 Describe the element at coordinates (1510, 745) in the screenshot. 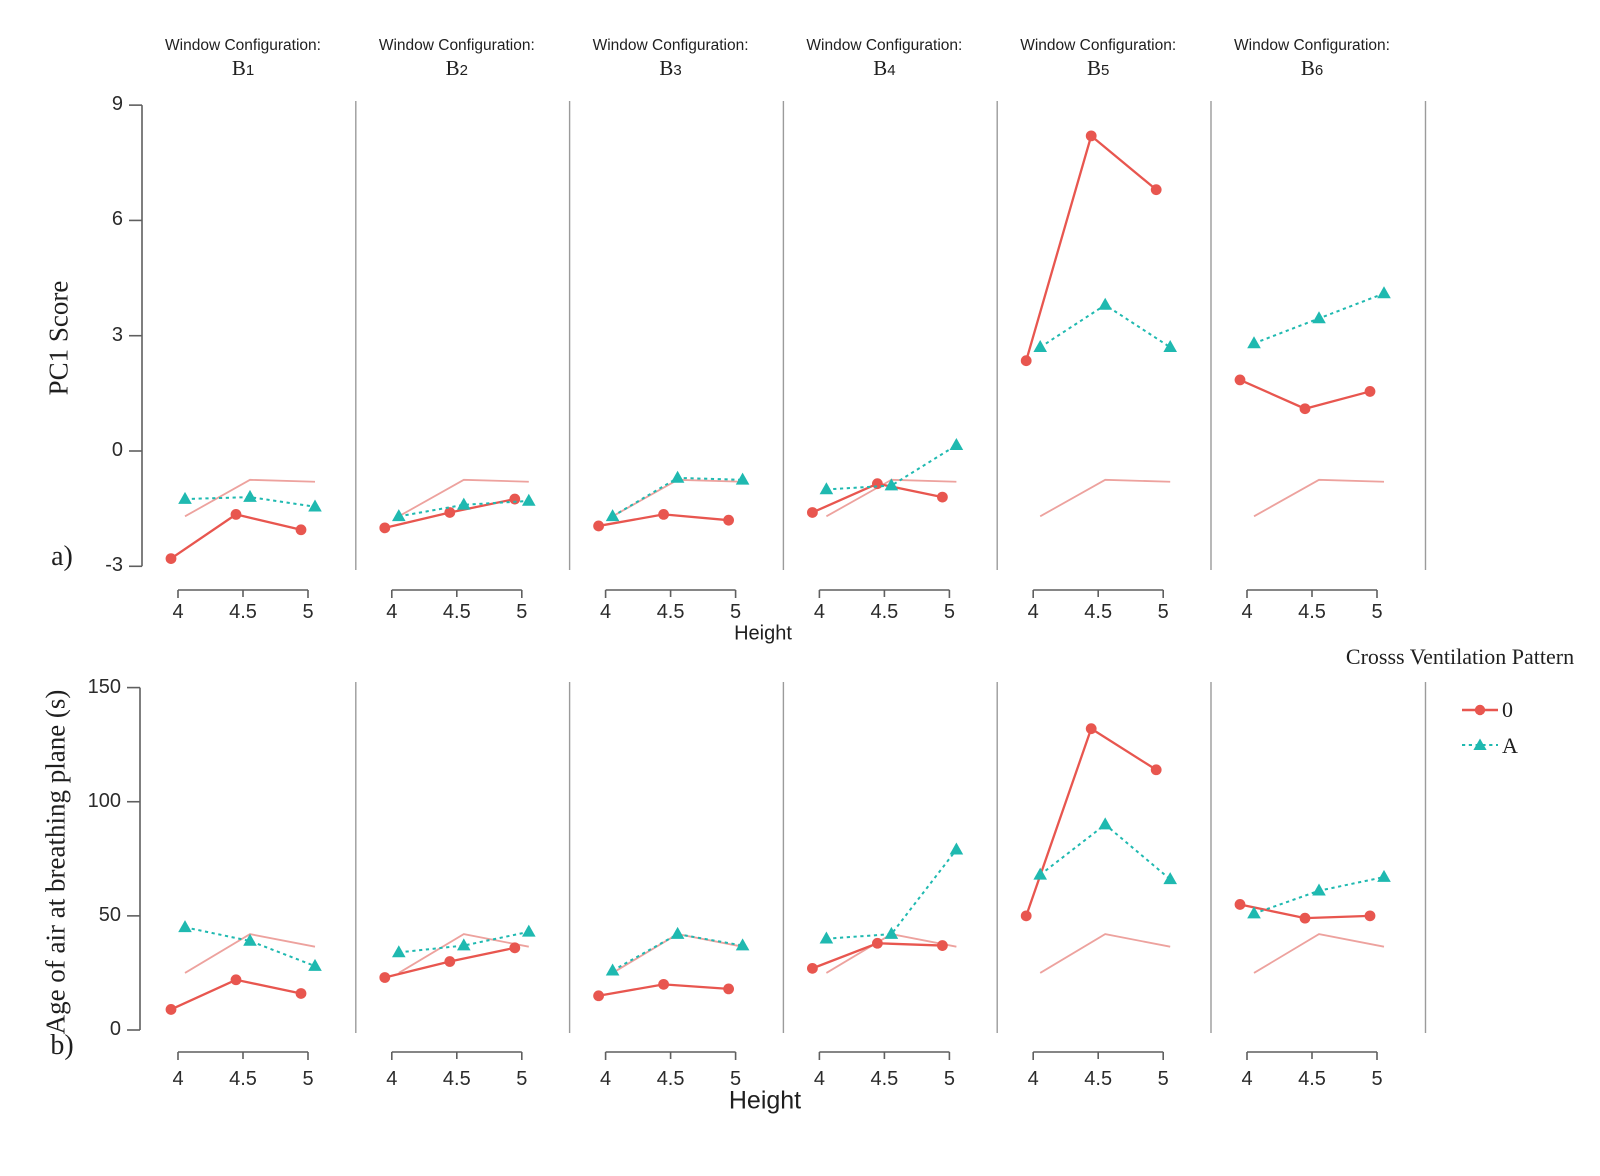

I see `legend-entry-A-label: A` at that location.